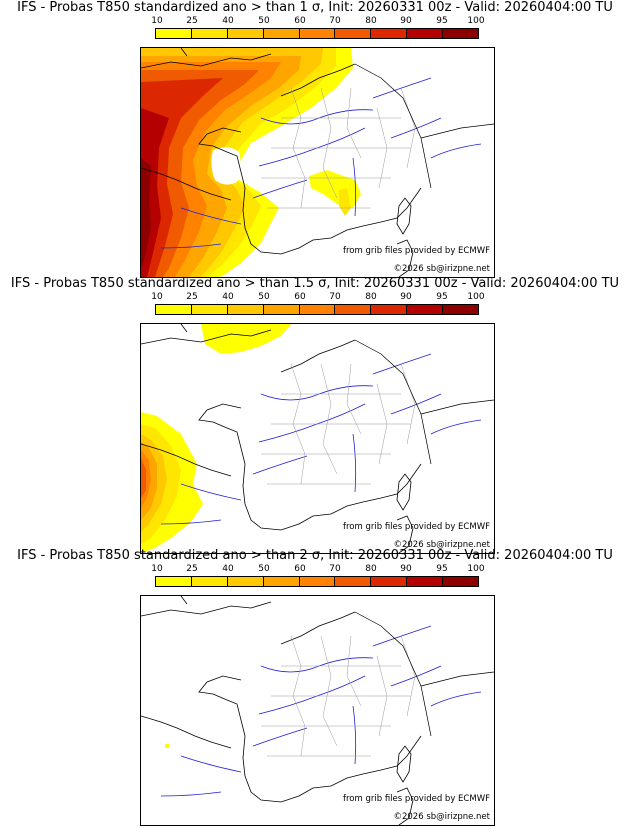  Describe the element at coordinates (226, 166) in the screenshot. I see `prob-gap` at that location.